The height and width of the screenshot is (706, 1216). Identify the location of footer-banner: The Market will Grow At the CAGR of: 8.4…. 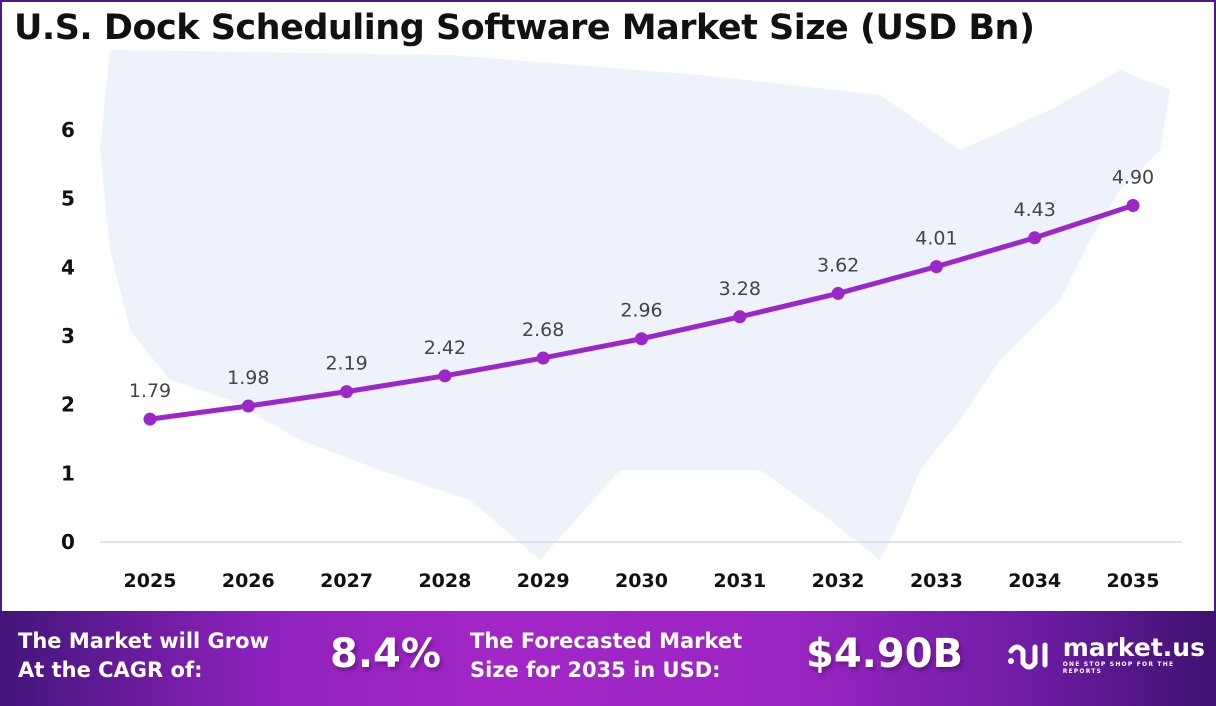
(608, 658).